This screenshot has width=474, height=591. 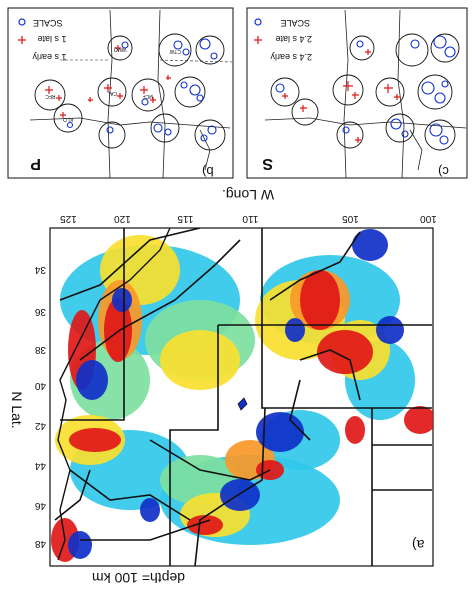 What do you see at coordinates (40, 269) in the screenshot?
I see `y-tick-label: 34` at bounding box center [40, 269].